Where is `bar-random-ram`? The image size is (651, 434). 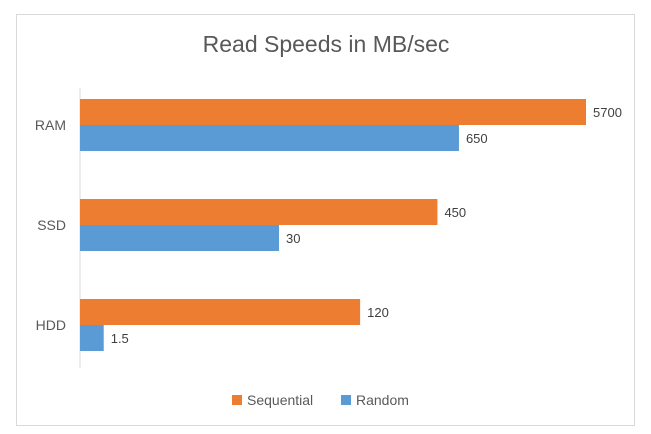 bar-random-ram is located at coordinates (269, 138).